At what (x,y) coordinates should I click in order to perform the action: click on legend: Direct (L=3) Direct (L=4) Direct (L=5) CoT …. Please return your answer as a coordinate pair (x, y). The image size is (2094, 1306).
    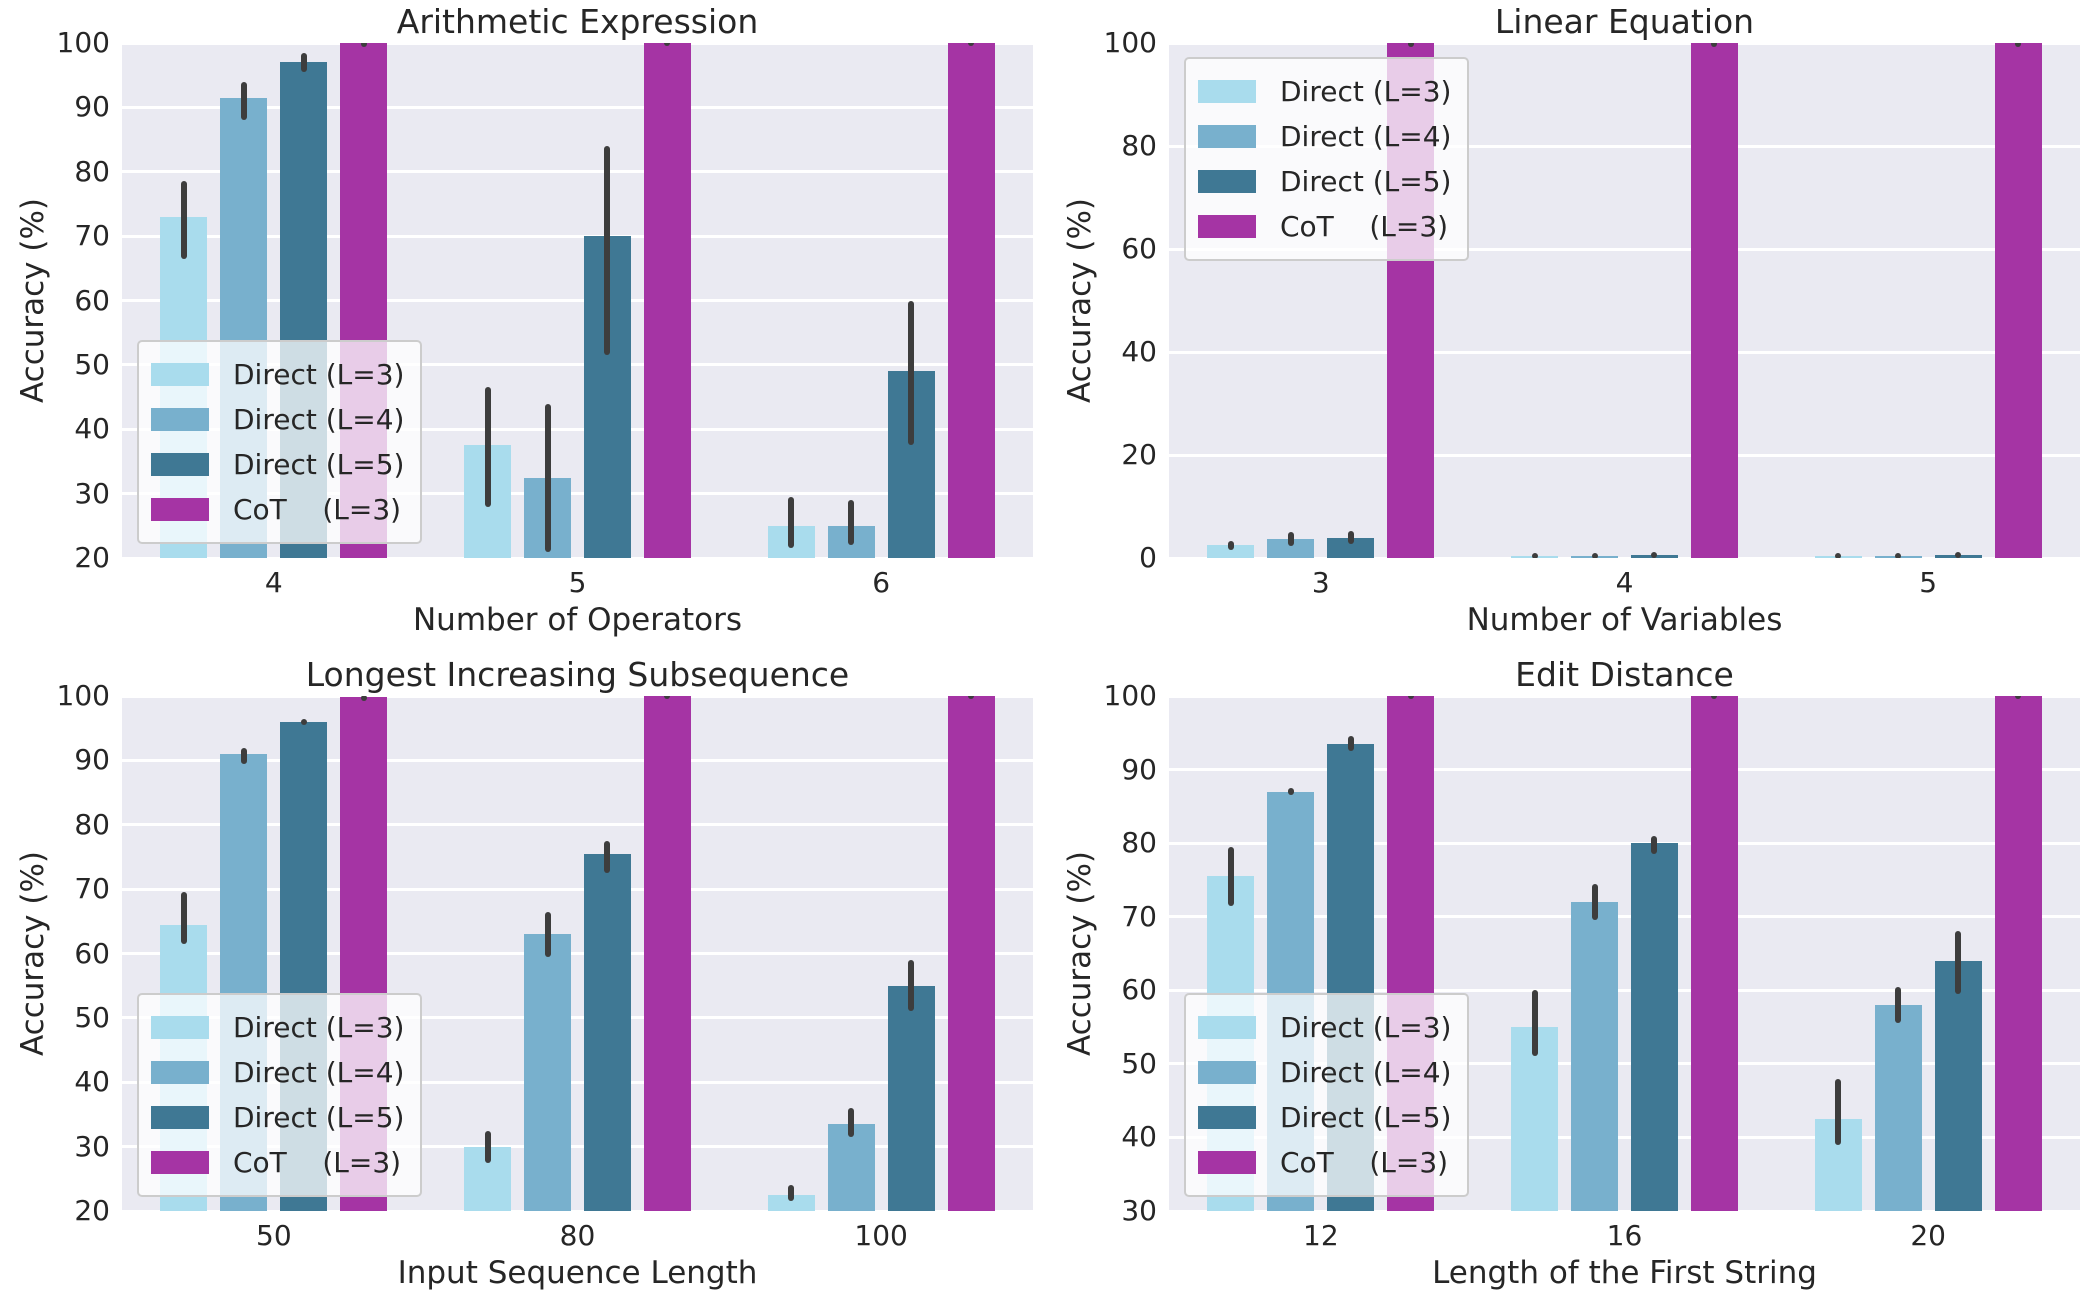
    Looking at the image, I should click on (280, 1095).